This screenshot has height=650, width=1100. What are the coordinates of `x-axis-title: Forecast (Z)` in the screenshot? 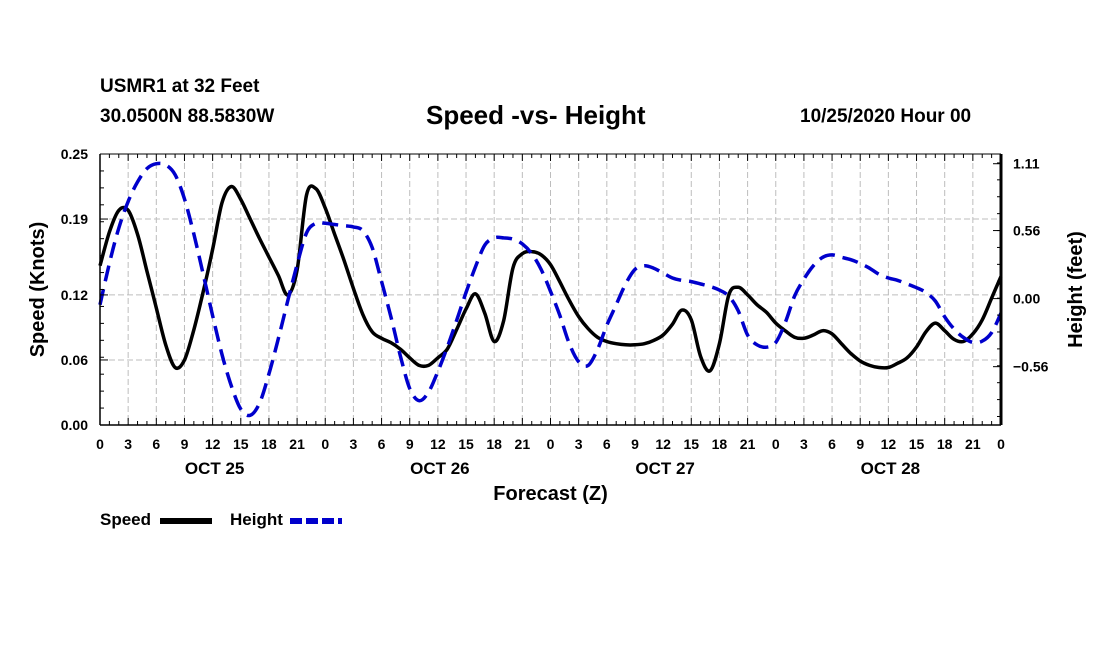 It's located at (550, 494).